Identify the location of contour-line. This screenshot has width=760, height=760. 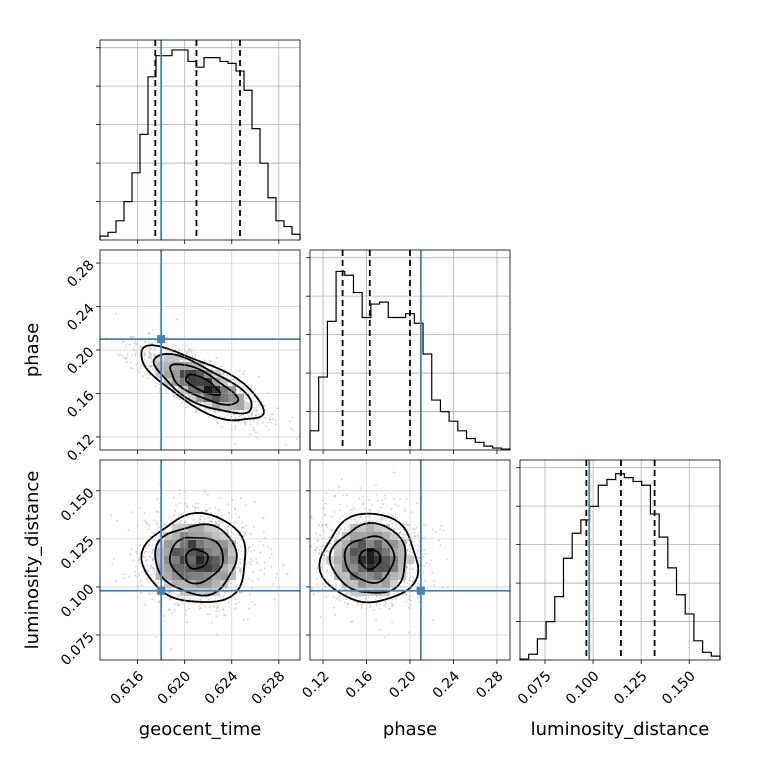
(370, 560).